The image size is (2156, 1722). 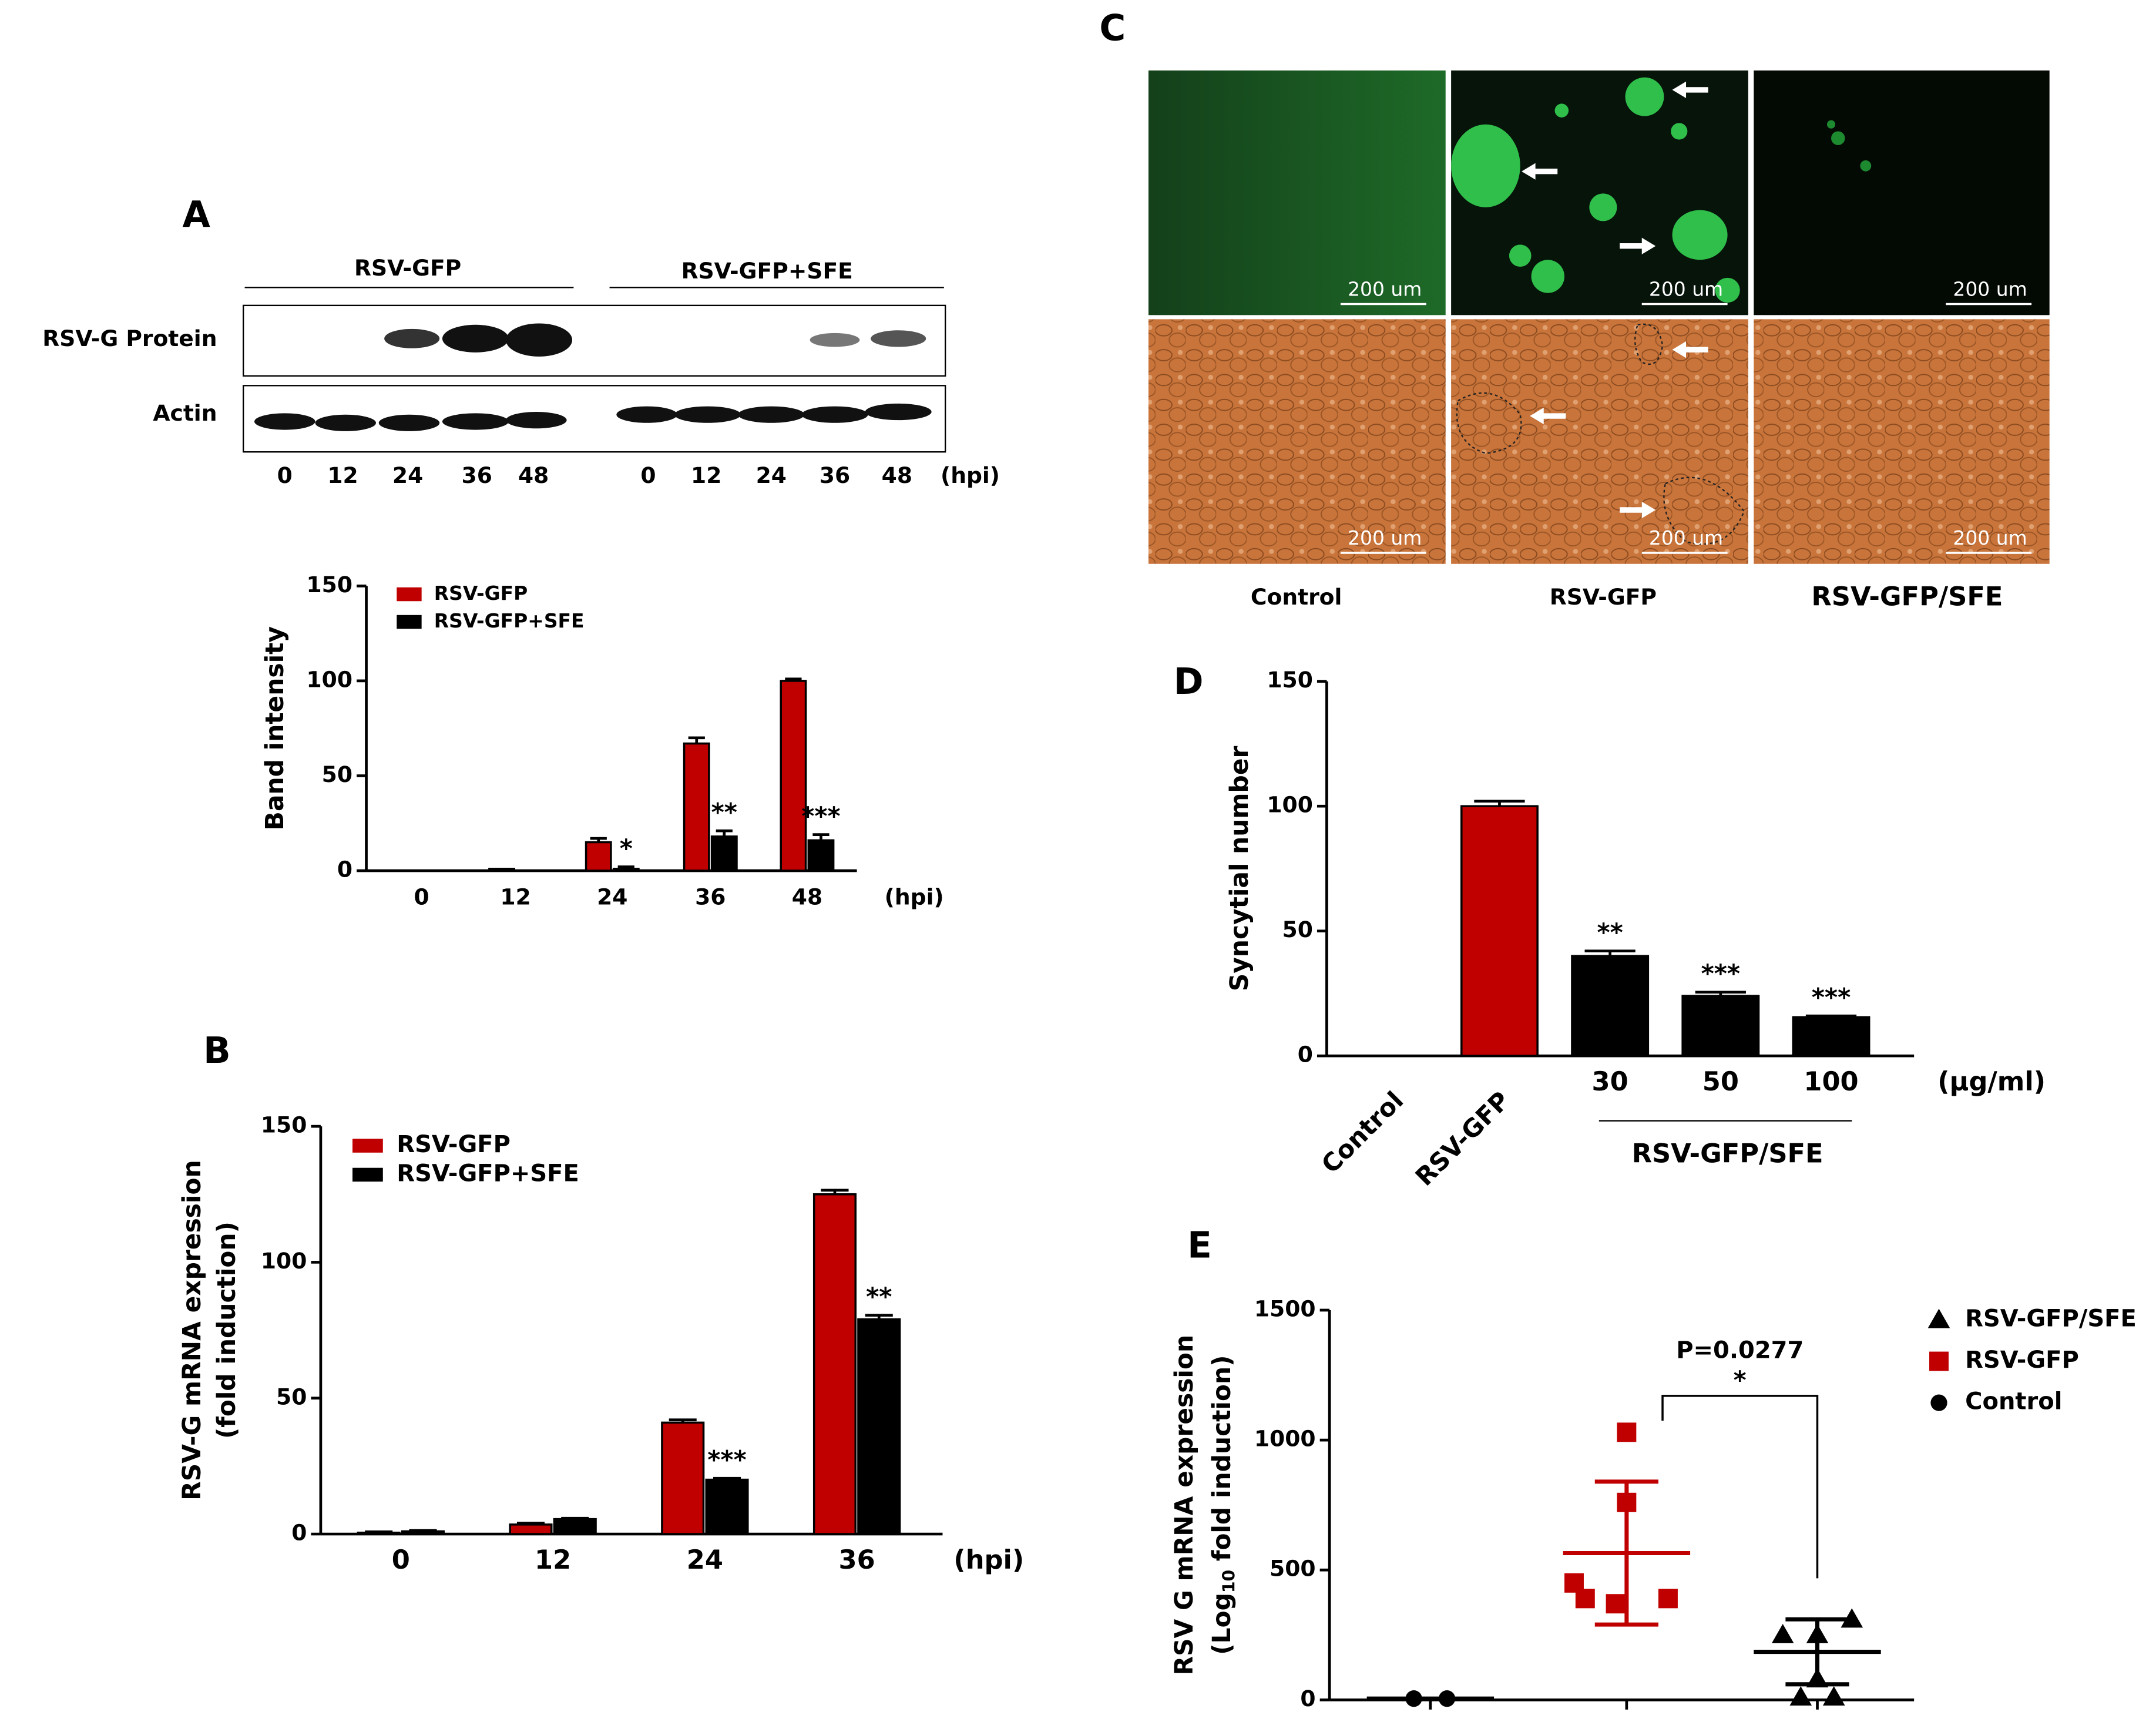 I want to click on y-axis-title-part: fold induction), so click(x=1221, y=1462).